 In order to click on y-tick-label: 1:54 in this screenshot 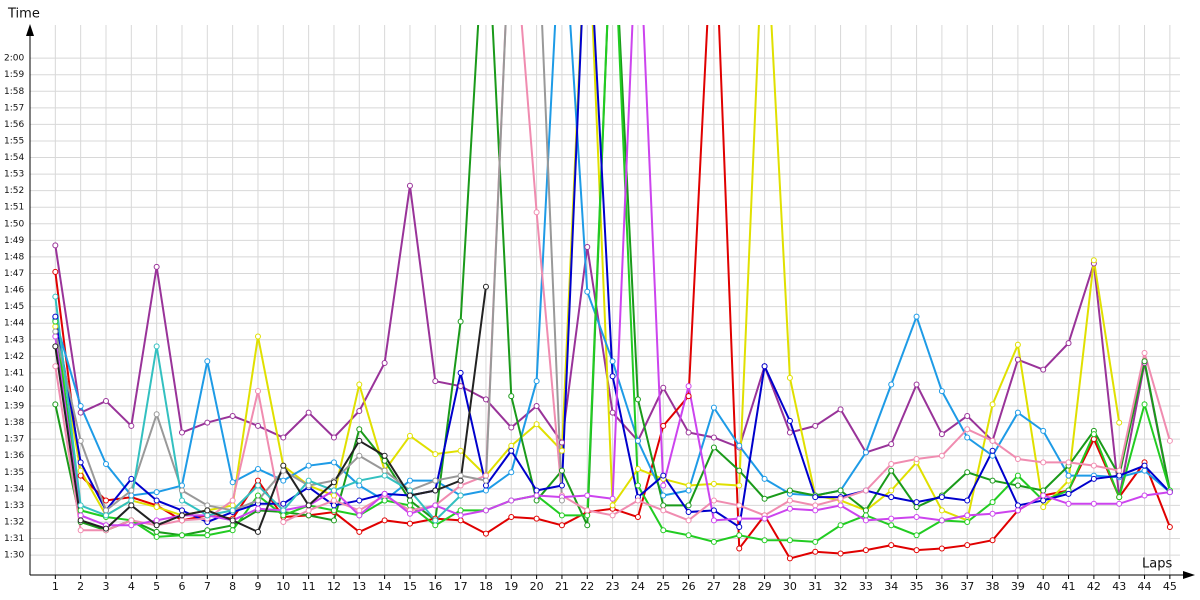, I will do `click(14, 158)`.